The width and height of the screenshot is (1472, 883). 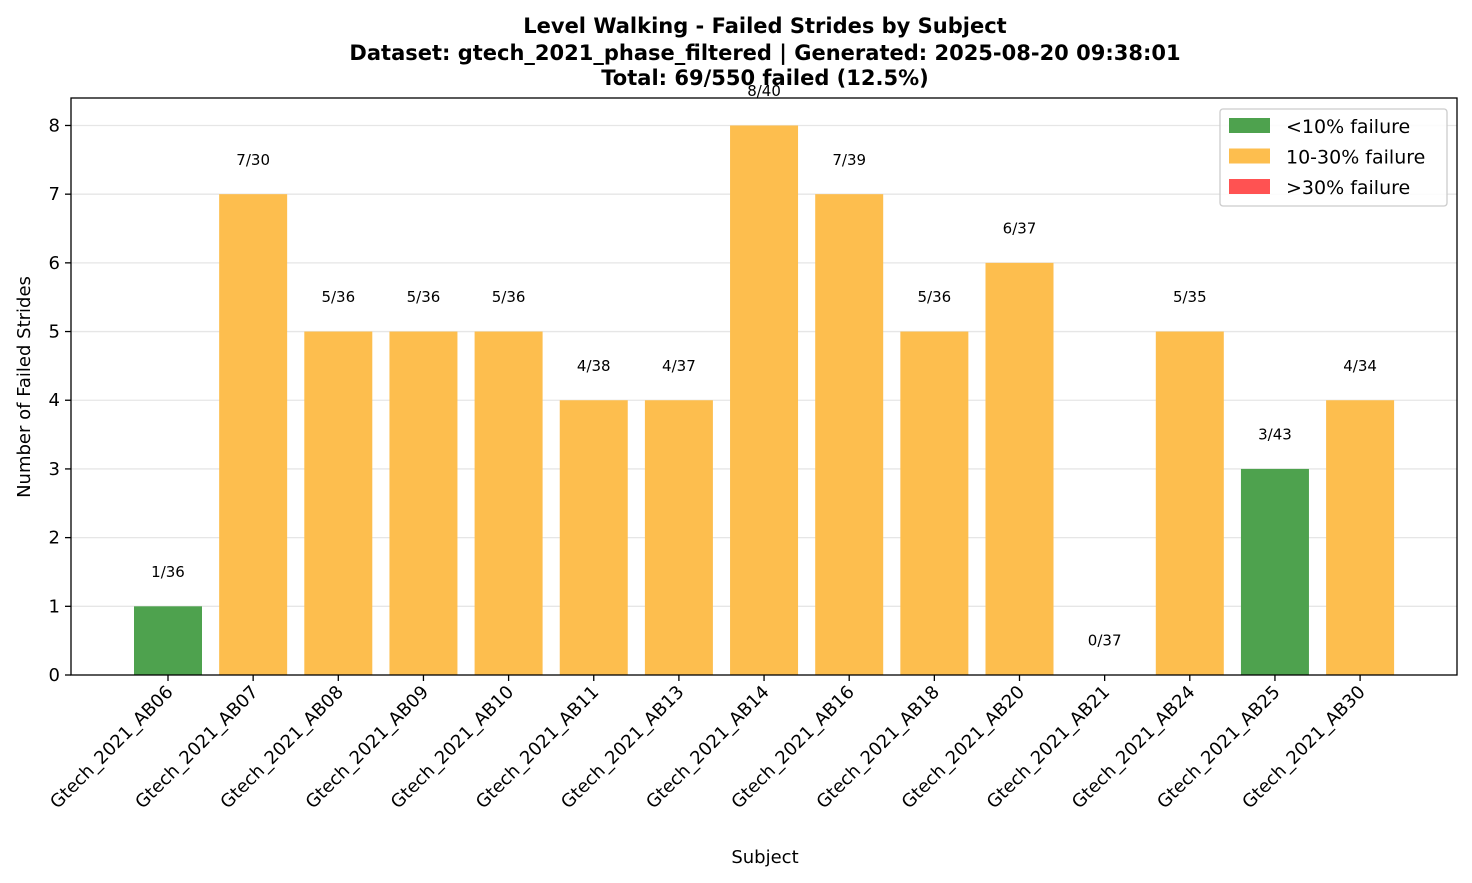 What do you see at coordinates (24, 387) in the screenshot?
I see `y-axis-label: Number of Failed Strides` at bounding box center [24, 387].